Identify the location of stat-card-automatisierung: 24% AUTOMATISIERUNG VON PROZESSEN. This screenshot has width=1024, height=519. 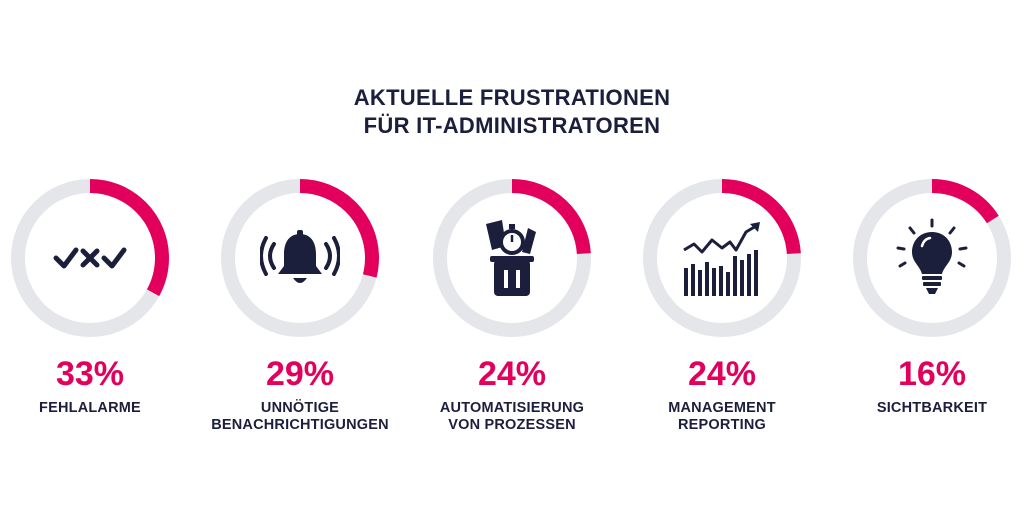
(512, 318).